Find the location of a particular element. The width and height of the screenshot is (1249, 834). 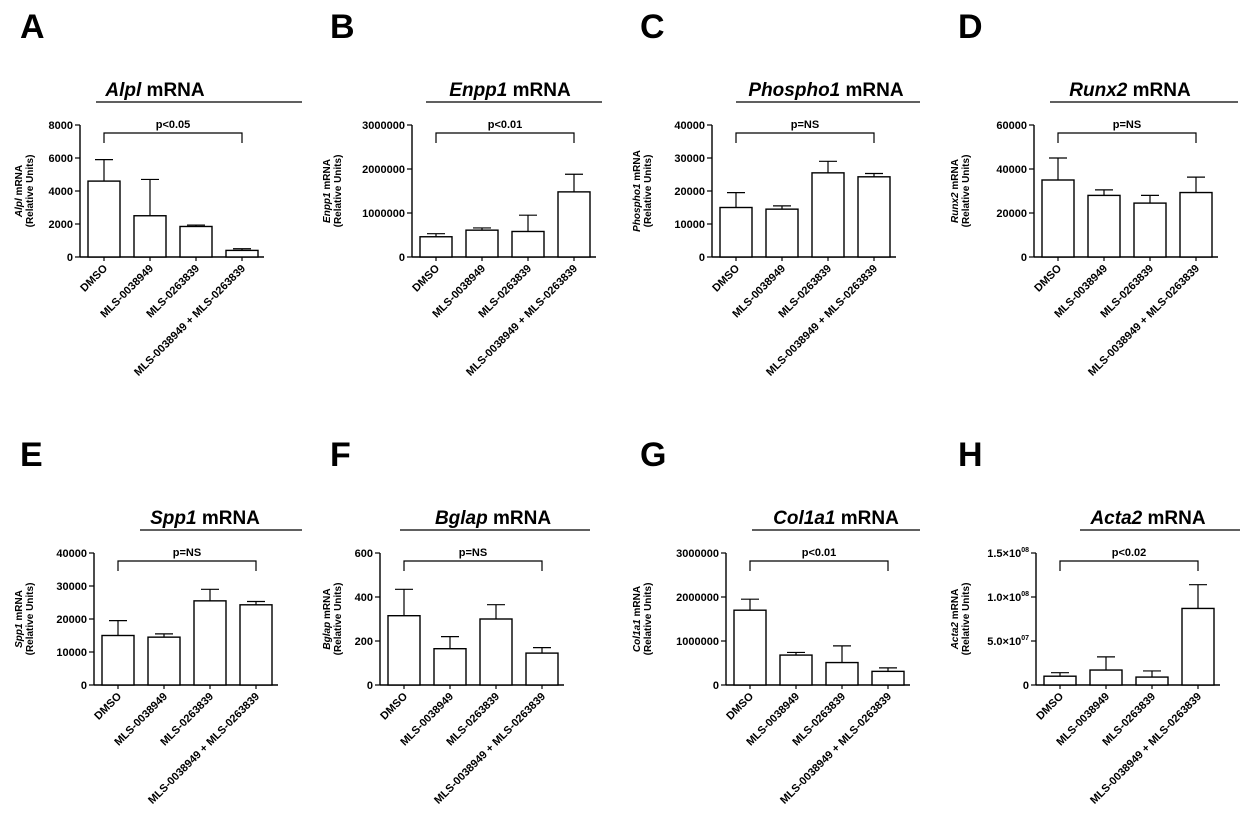

y-axis-label: Phospho1 mRNA(Relative Units) is located at coordinates (643, 191).